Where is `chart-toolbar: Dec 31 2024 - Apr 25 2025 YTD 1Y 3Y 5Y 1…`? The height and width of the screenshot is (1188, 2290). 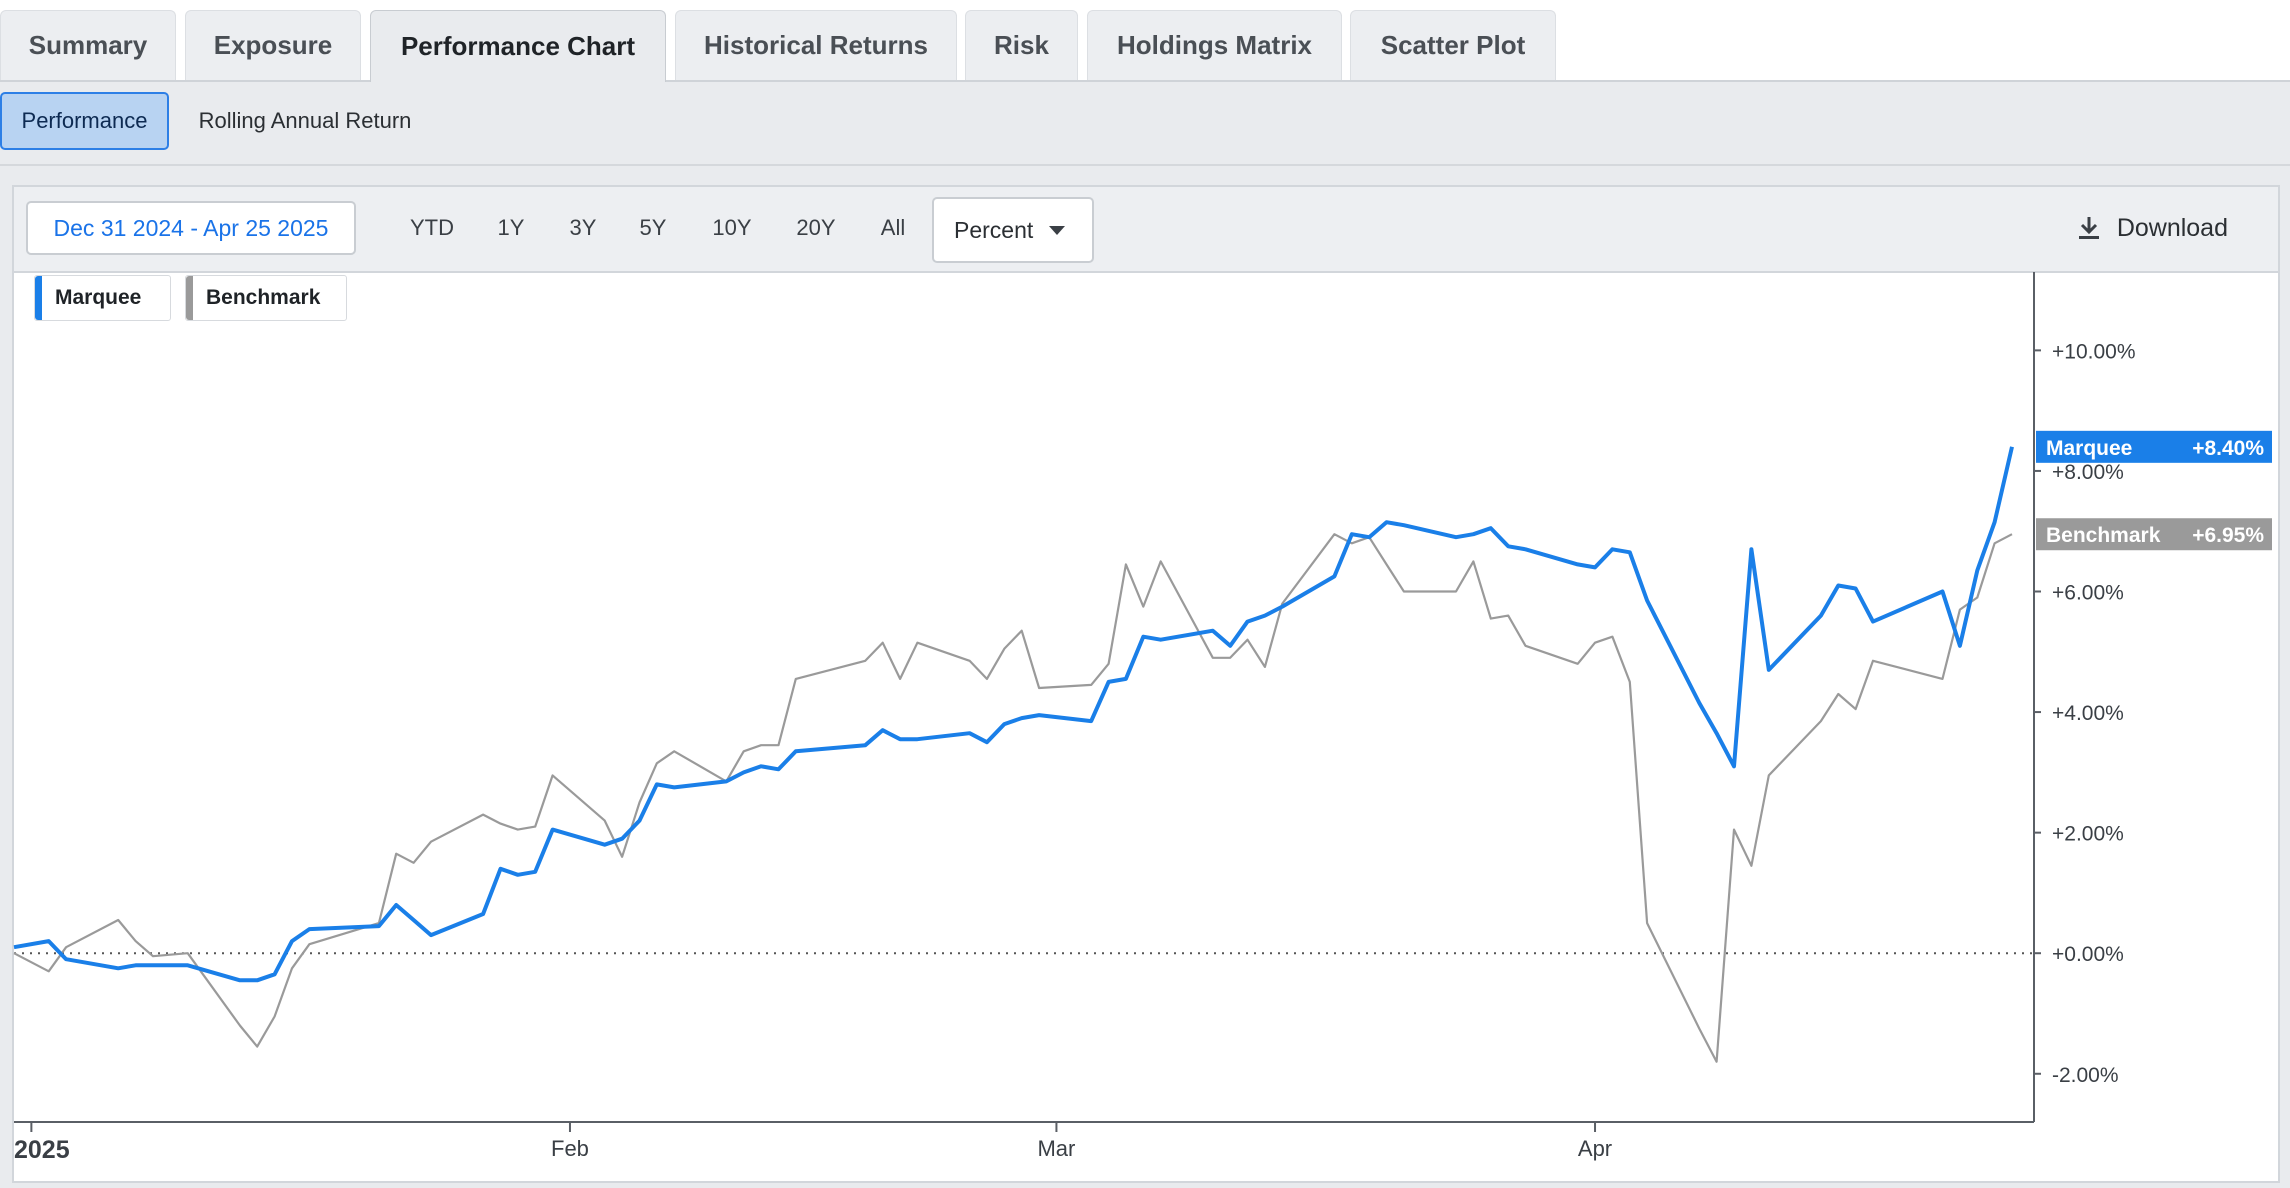 chart-toolbar: Dec 31 2024 - Apr 25 2025 YTD 1Y 3Y 5Y 1… is located at coordinates (1146, 230).